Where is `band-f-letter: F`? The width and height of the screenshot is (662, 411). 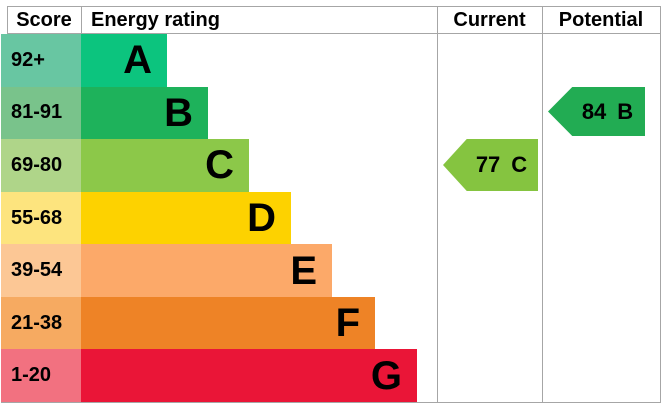 band-f-letter: F is located at coordinates (347, 323).